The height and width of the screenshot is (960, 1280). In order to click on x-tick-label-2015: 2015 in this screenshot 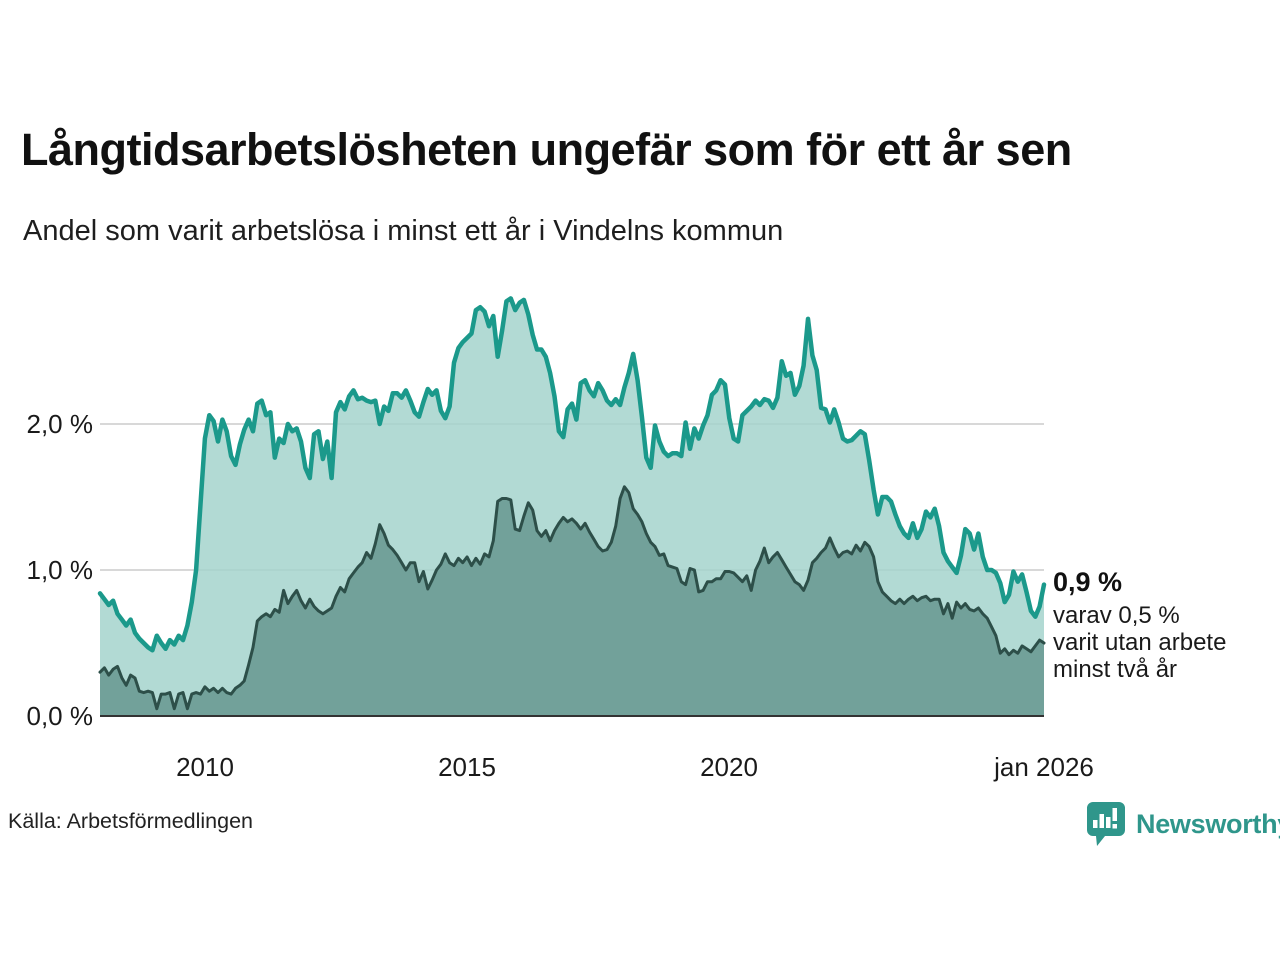, I will do `click(467, 767)`.